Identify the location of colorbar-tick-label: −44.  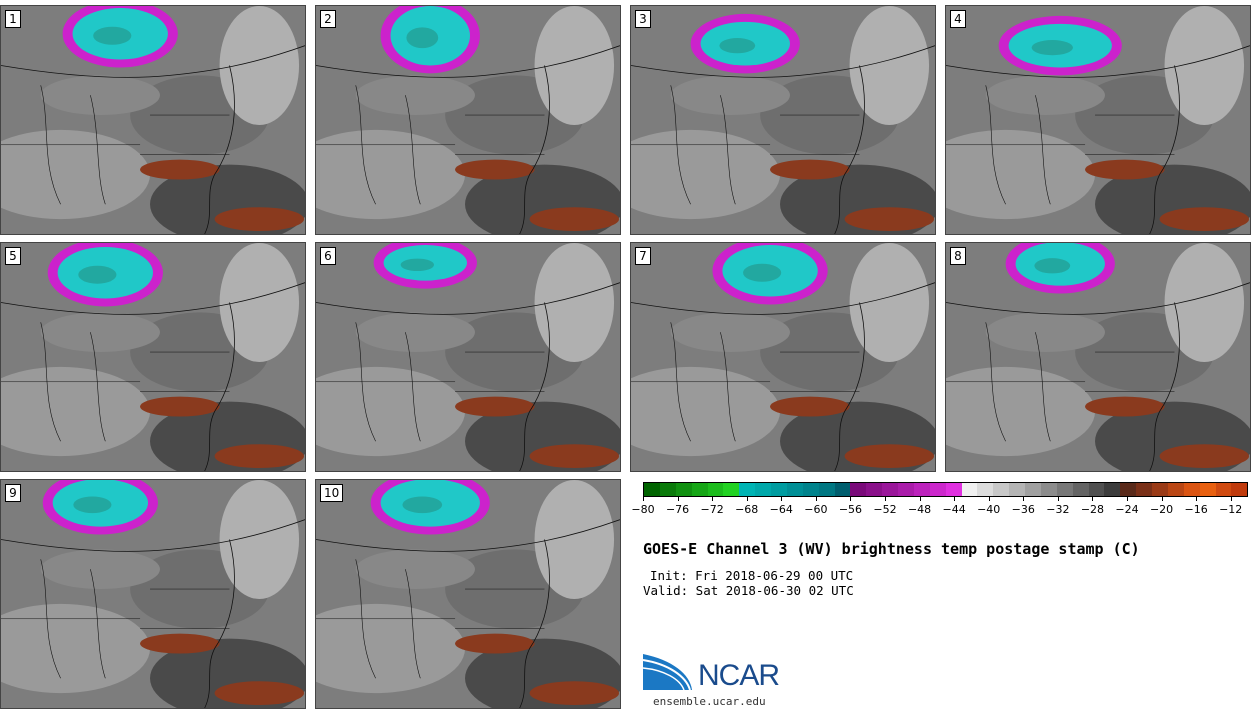
(954, 509).